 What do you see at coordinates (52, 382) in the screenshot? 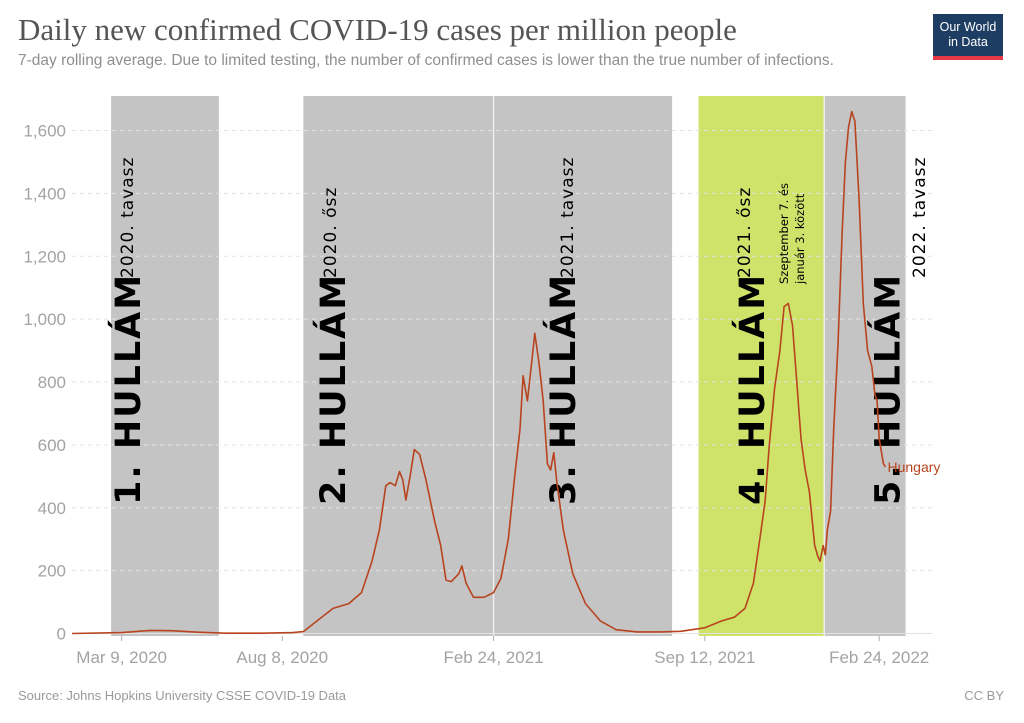
I see `y-tick-label: 800` at bounding box center [52, 382].